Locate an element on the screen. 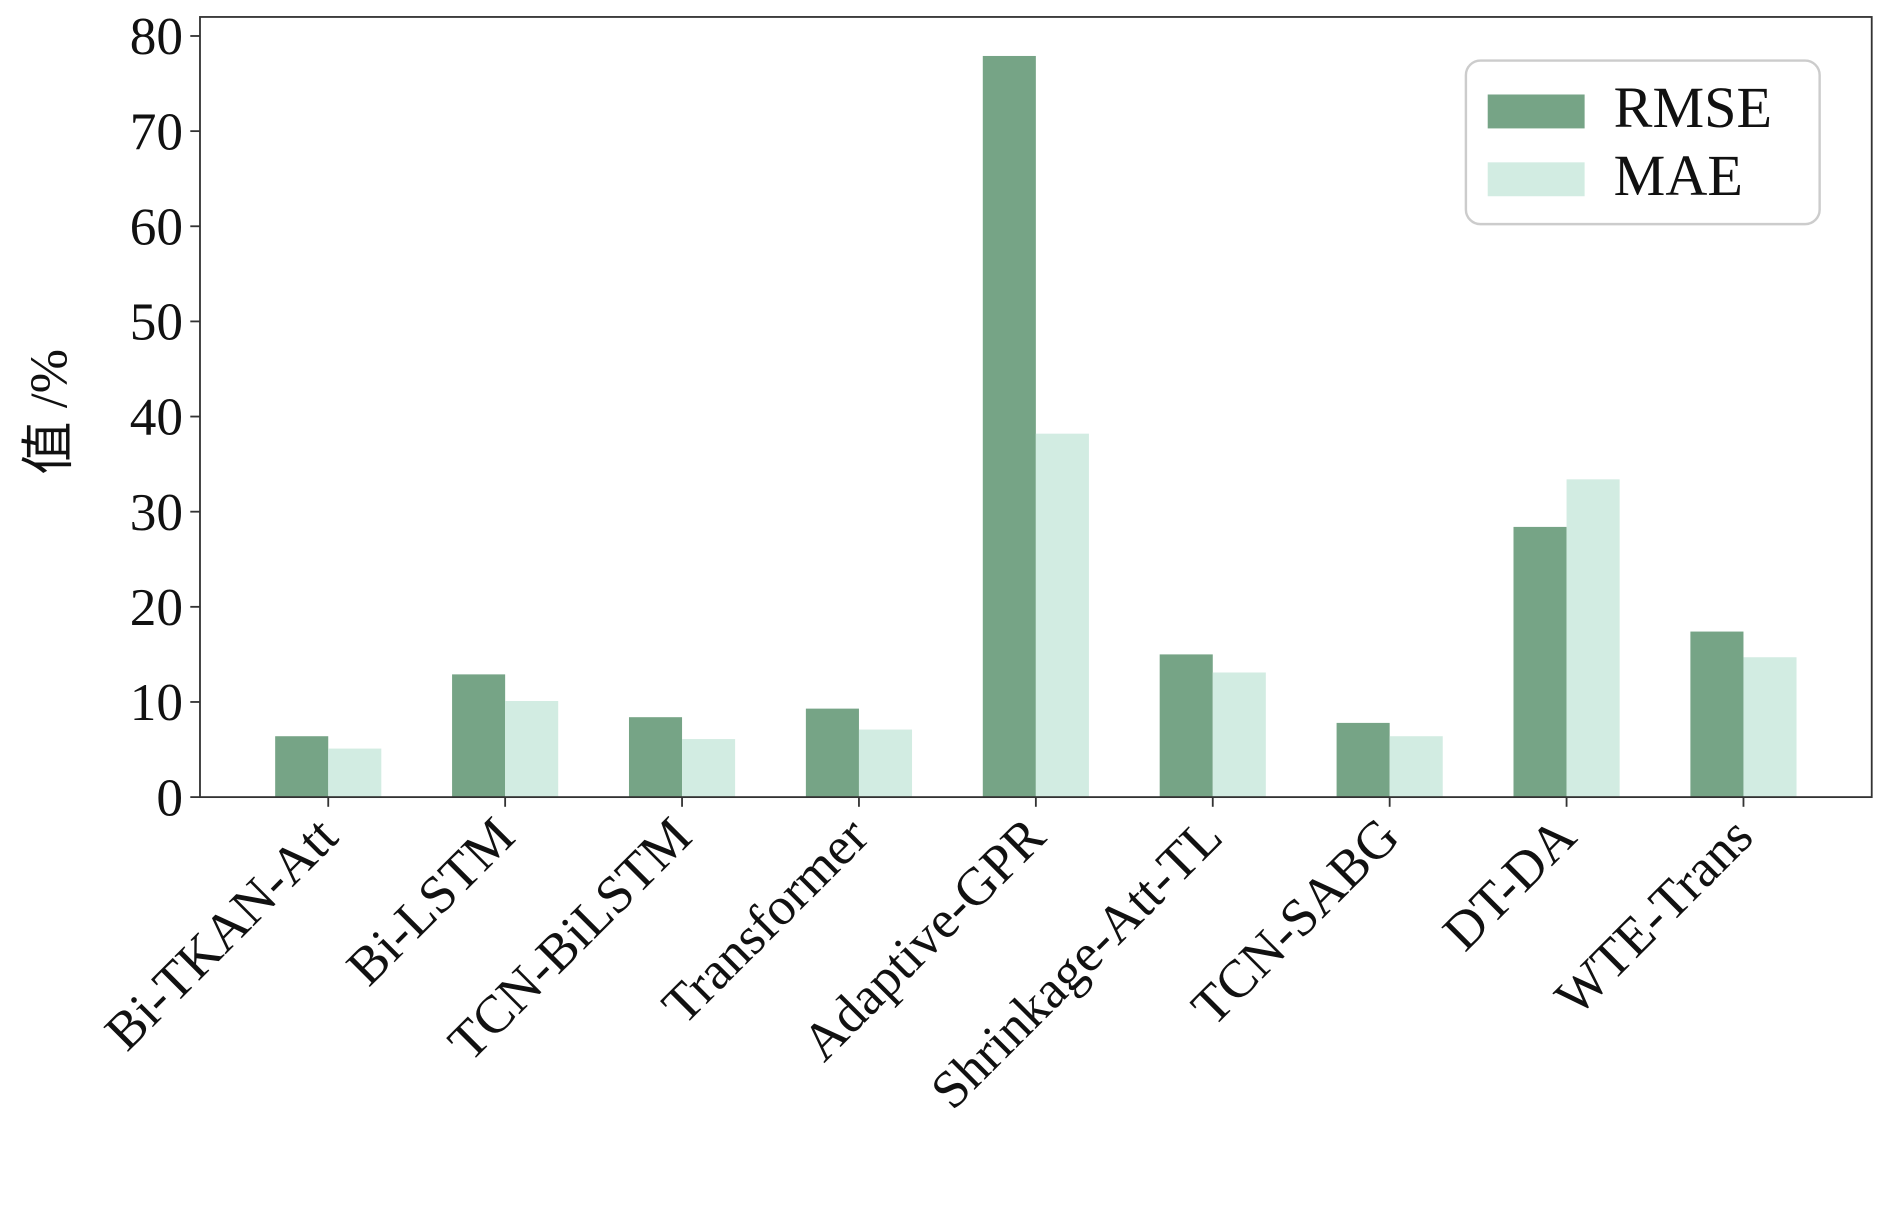 Image resolution: width=1890 pixels, height=1232 pixels. y-tick-label: 50 is located at coordinates (156, 322).